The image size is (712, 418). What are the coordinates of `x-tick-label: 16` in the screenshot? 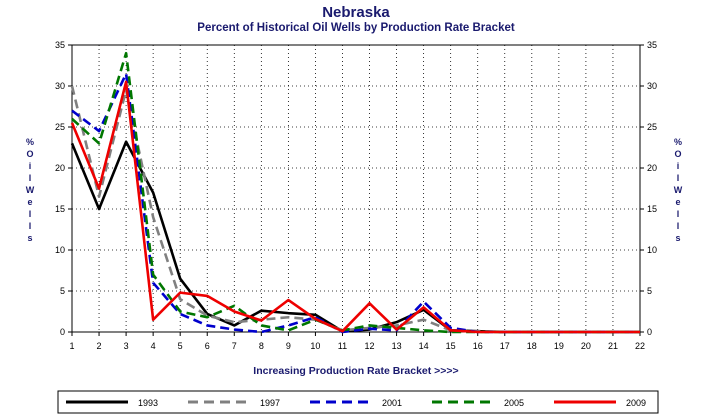 It's located at (478, 346).